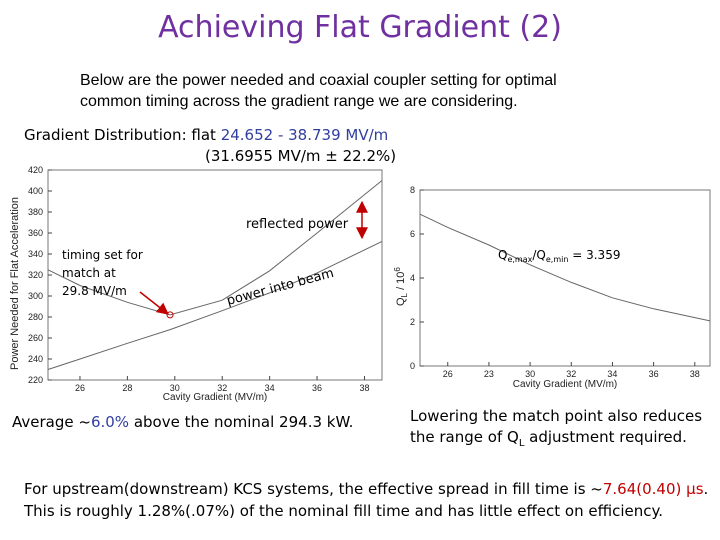  Describe the element at coordinates (15, 283) in the screenshot. I see `power-y-axis-label: Power Needed for Flat Acceleration` at that location.